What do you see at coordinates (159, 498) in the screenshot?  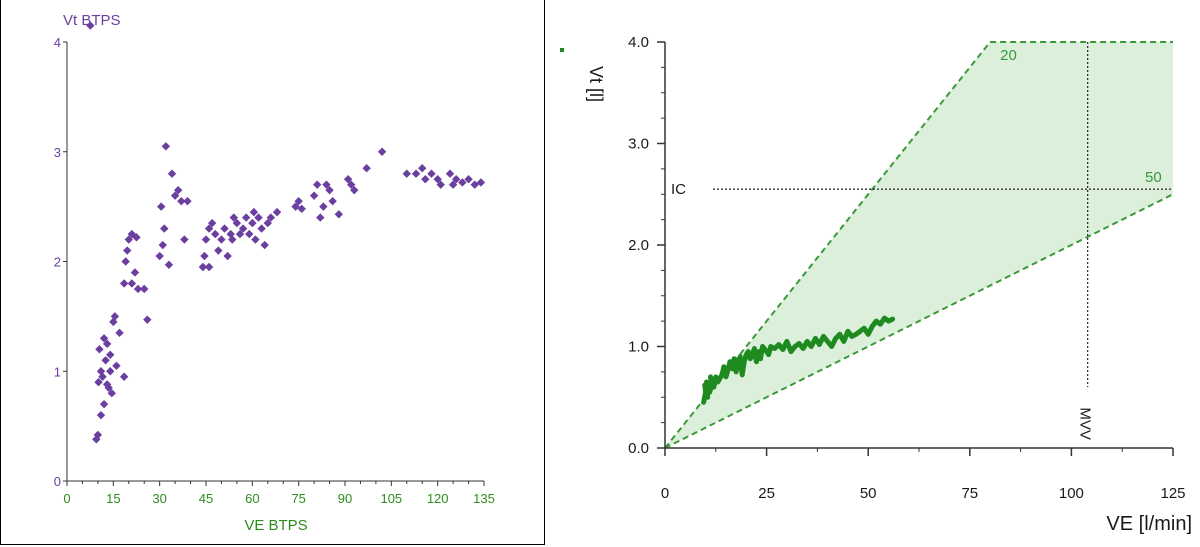 I see `left-x-tick-label: 30` at bounding box center [159, 498].